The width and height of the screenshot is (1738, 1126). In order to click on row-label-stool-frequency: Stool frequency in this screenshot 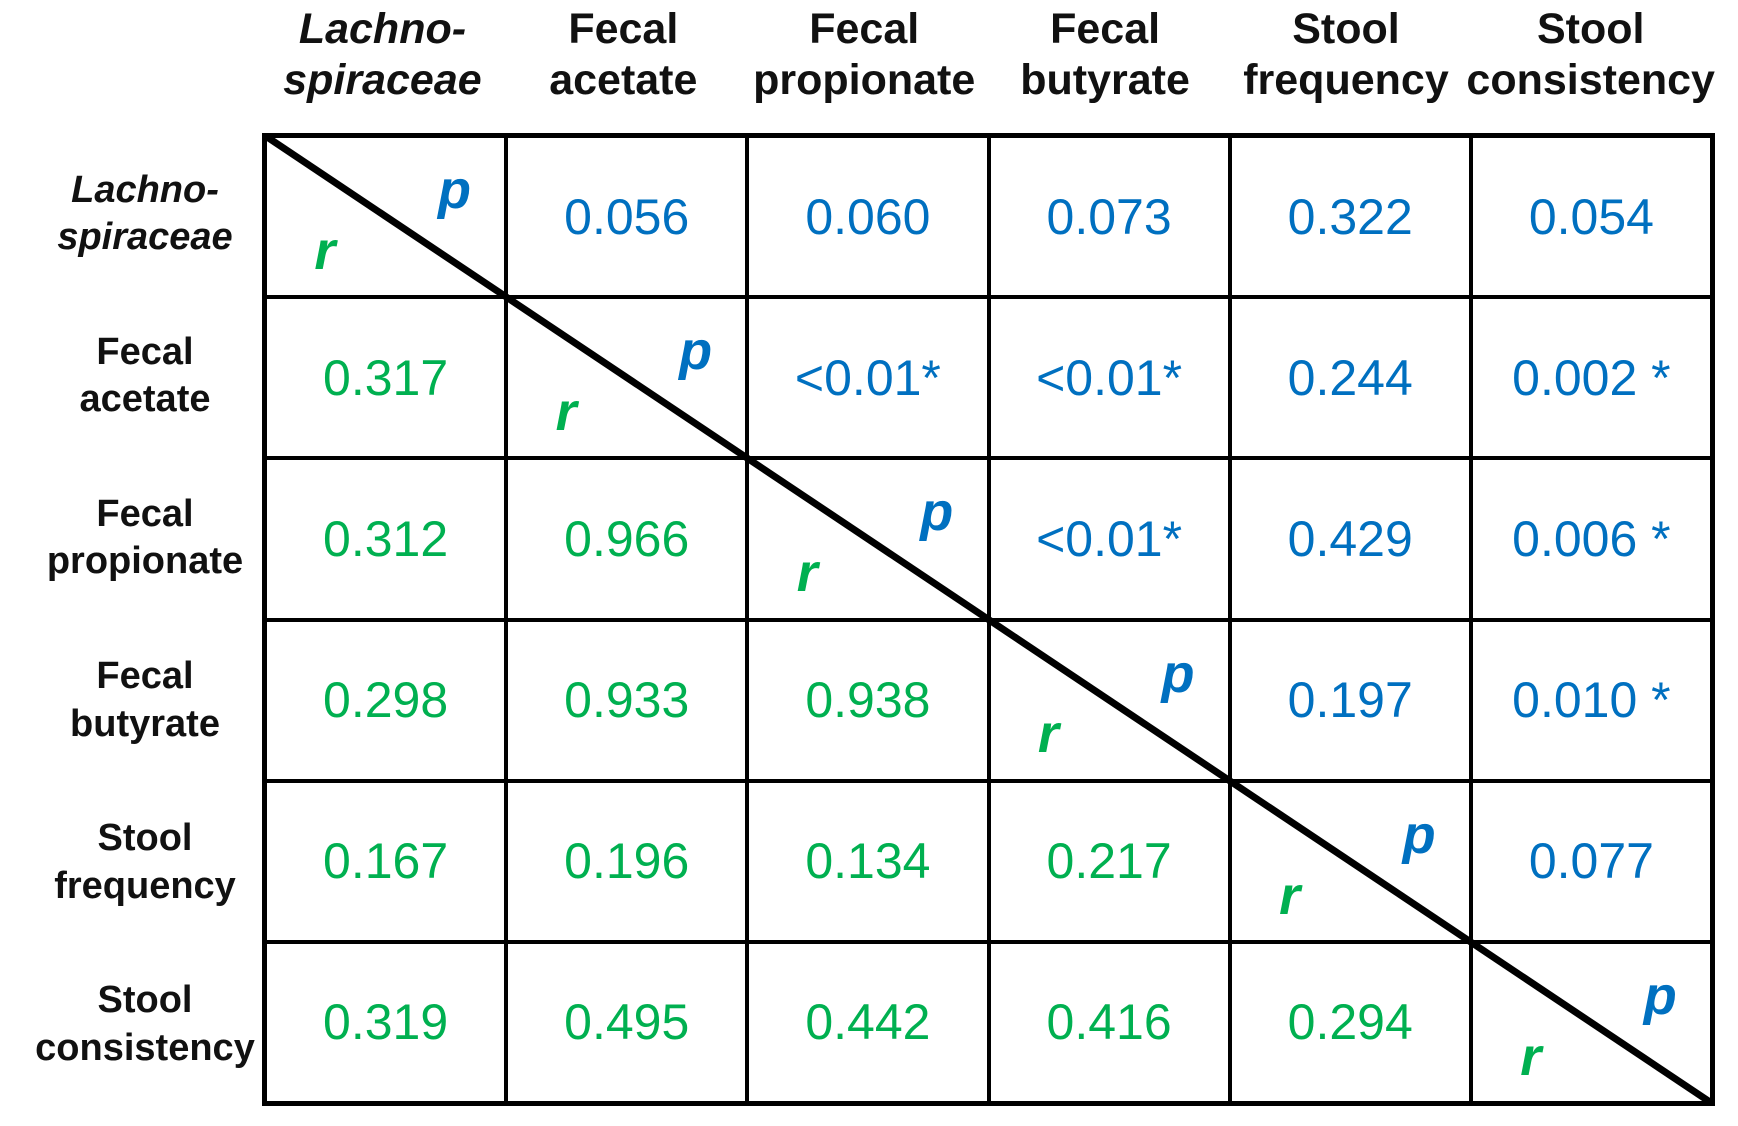, I will do `click(131, 863)`.